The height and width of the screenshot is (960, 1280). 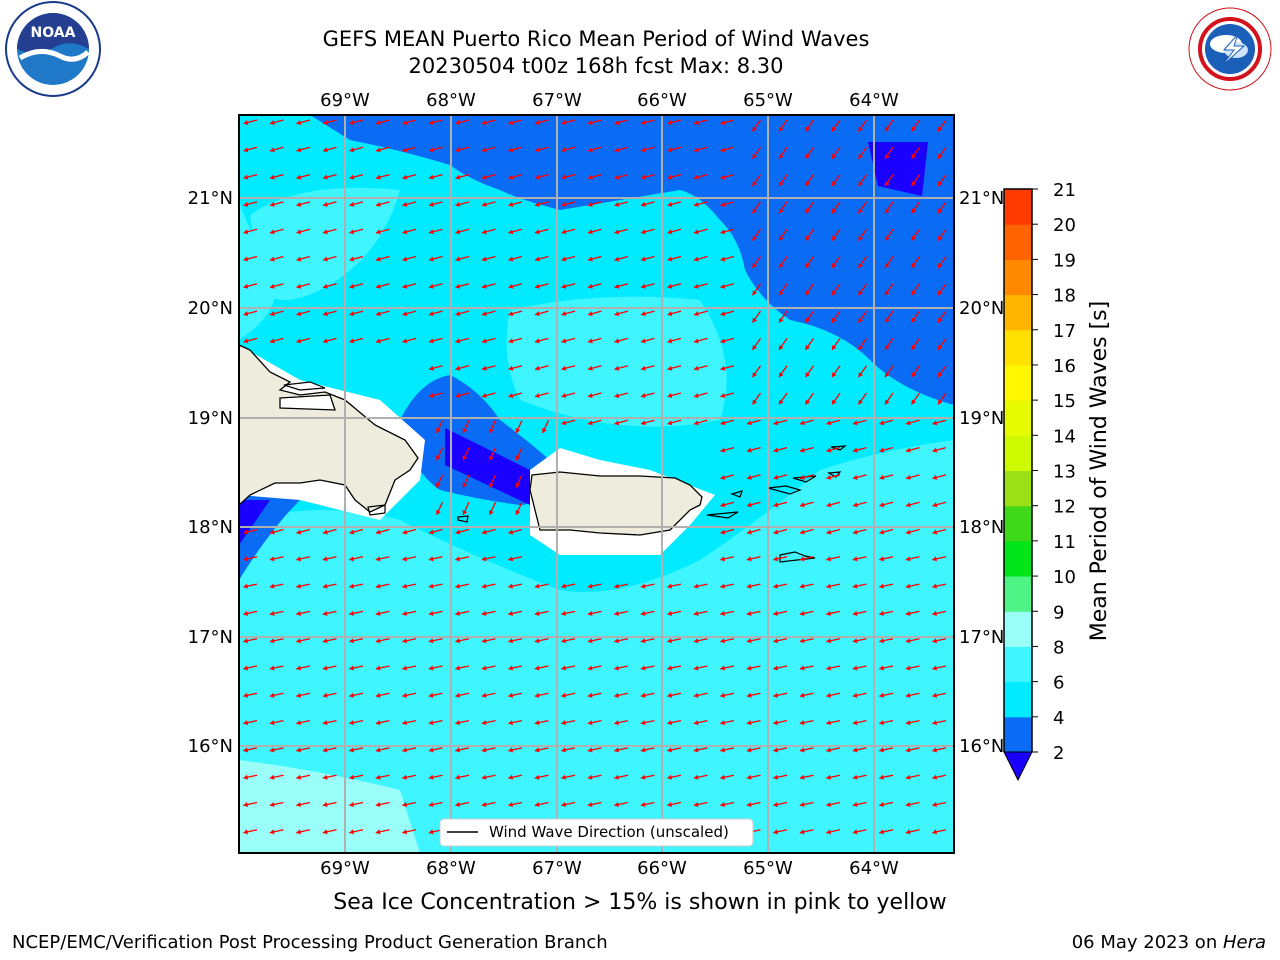 What do you see at coordinates (1064, 507) in the screenshot?
I see `colorbar-tick-label: 12` at bounding box center [1064, 507].